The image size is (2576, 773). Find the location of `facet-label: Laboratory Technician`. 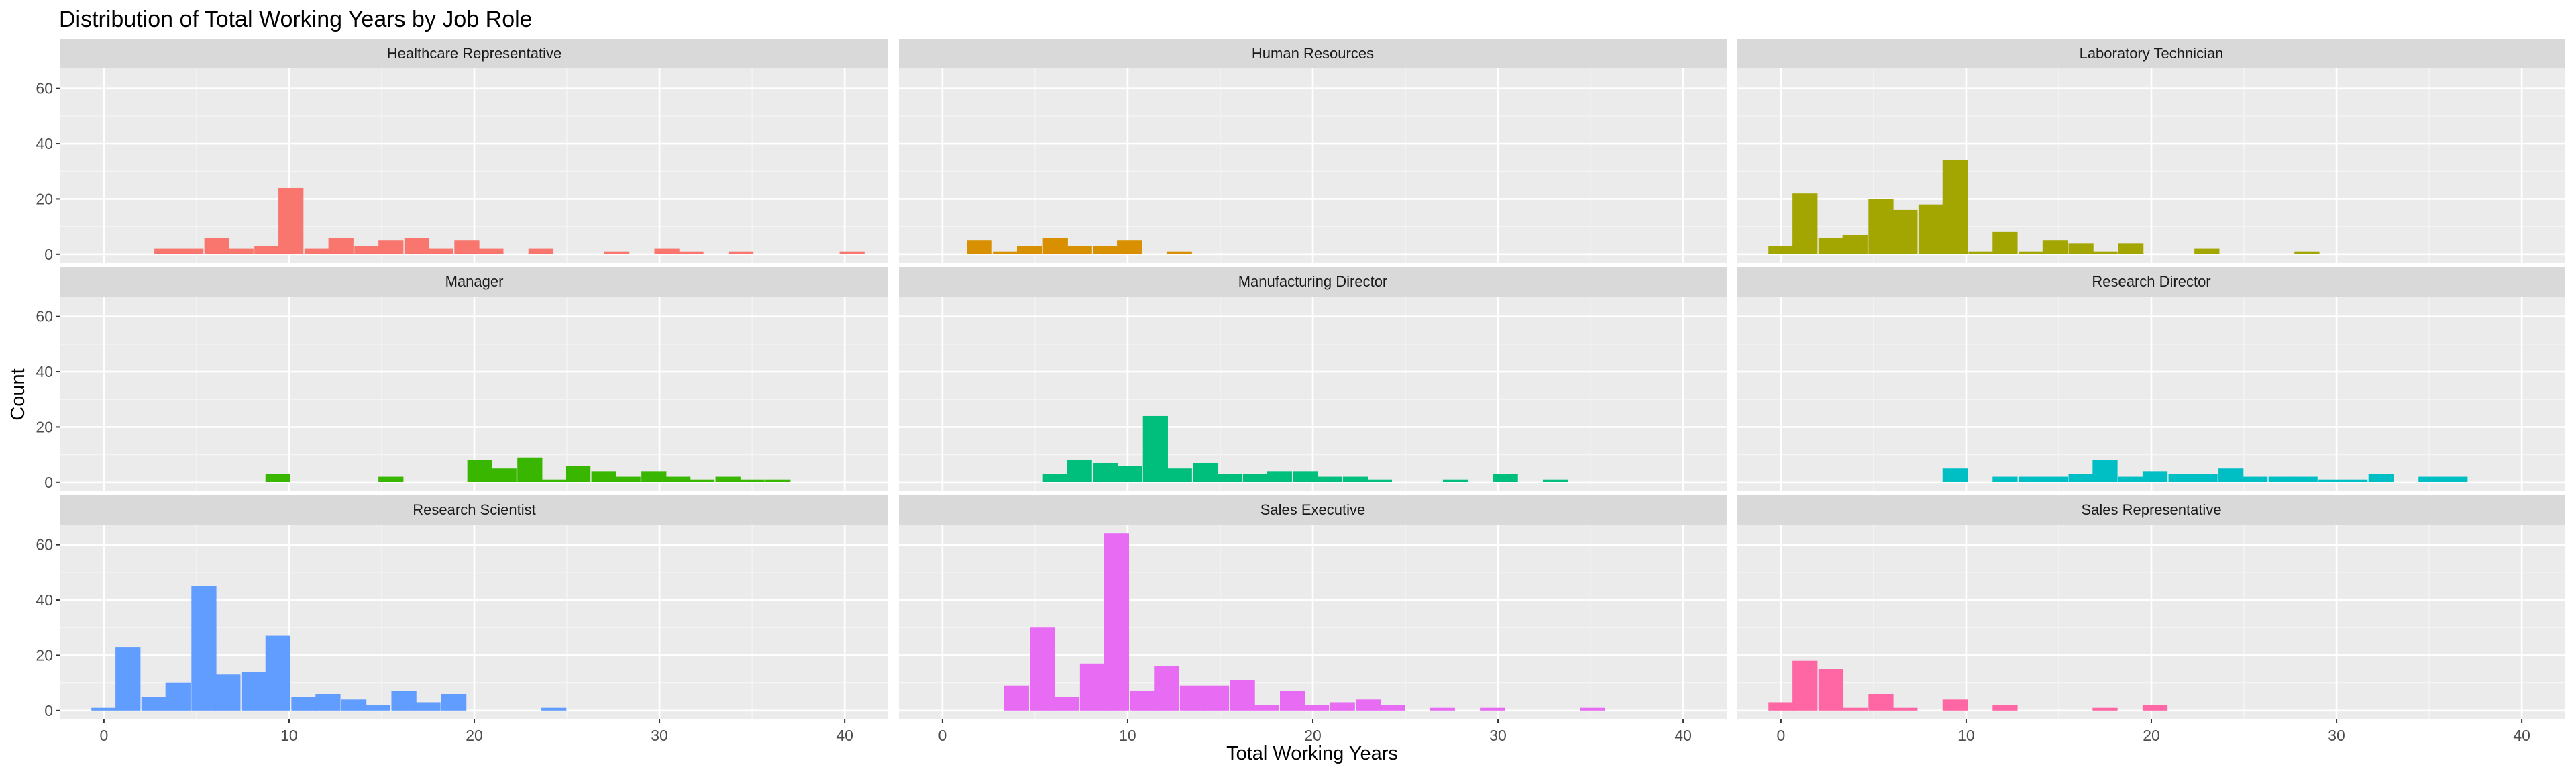

facet-label: Laboratory Technician is located at coordinates (2152, 54).